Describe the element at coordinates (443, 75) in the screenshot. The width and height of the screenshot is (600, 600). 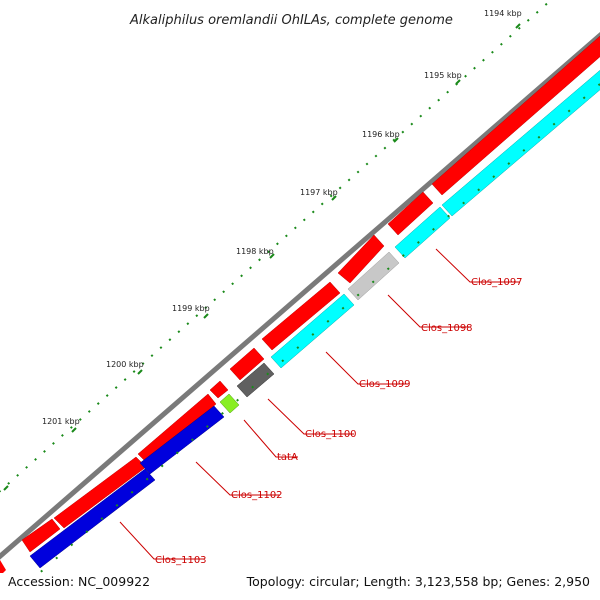
I see `kbp-label: 1195 kbp` at that location.